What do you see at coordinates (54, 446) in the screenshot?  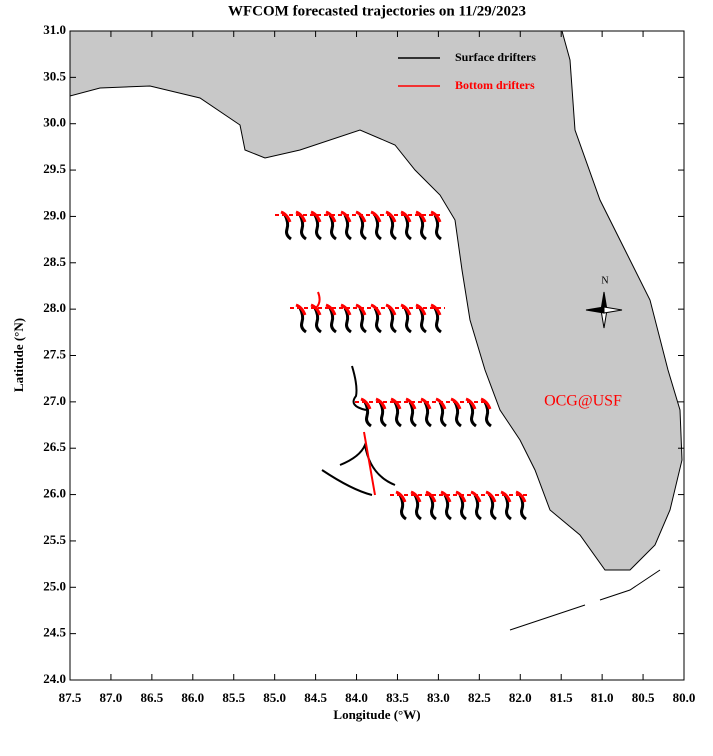 I see `y-tick-label: 26.5` at bounding box center [54, 446].